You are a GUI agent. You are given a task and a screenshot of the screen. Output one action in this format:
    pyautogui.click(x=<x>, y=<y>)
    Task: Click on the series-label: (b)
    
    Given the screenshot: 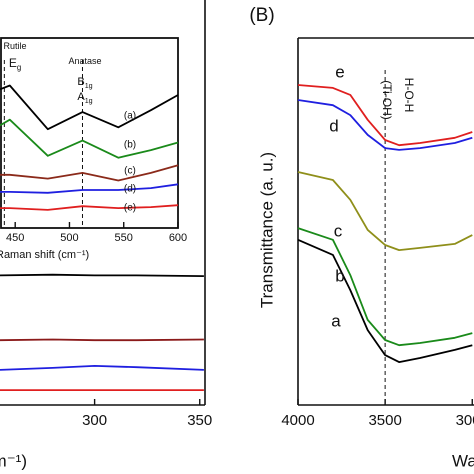 What is the action you would take?
    pyautogui.click(x=130, y=145)
    